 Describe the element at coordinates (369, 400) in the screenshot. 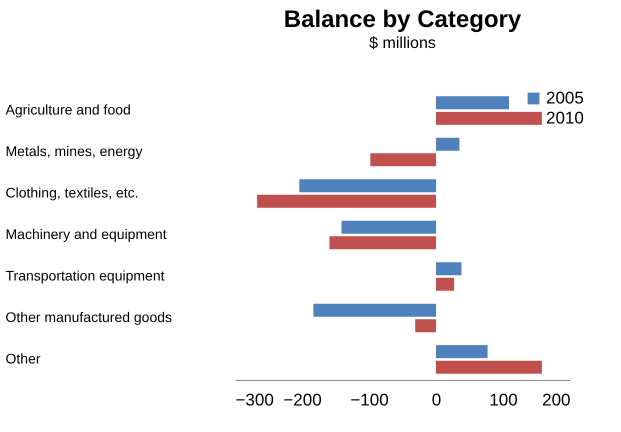

I see `x-tick-label: −100` at that location.